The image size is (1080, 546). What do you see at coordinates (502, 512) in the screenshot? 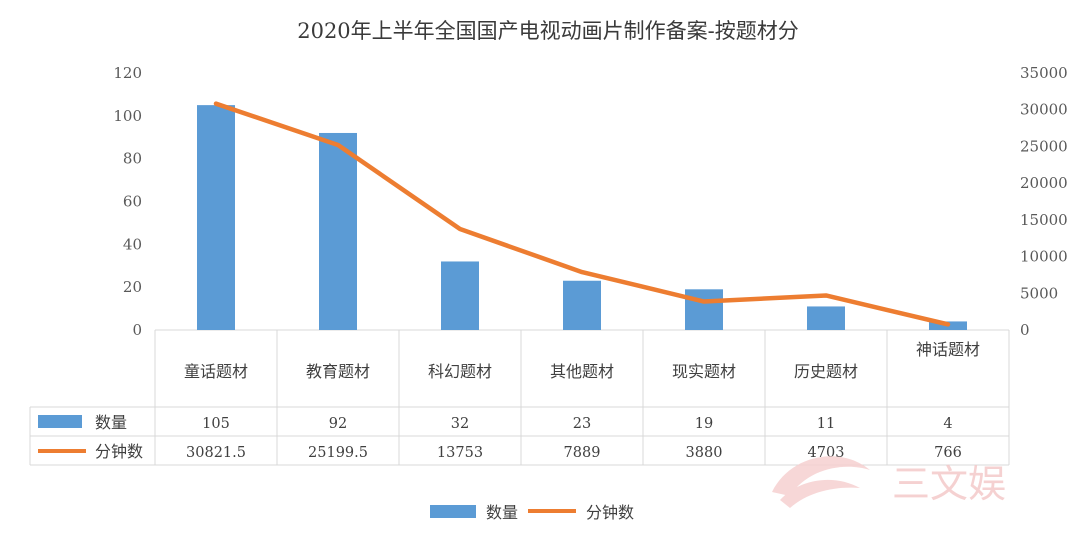
I see `legend-label-count: 数量` at bounding box center [502, 512].